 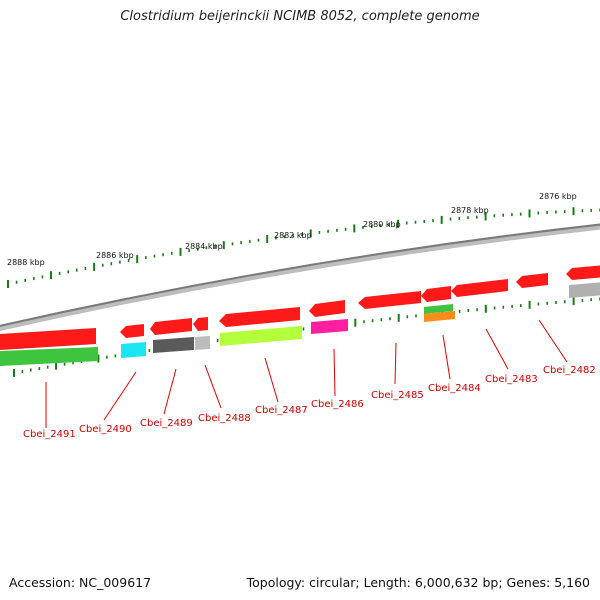 I want to click on accession-text: Accession: NC_009617, so click(x=80, y=582).